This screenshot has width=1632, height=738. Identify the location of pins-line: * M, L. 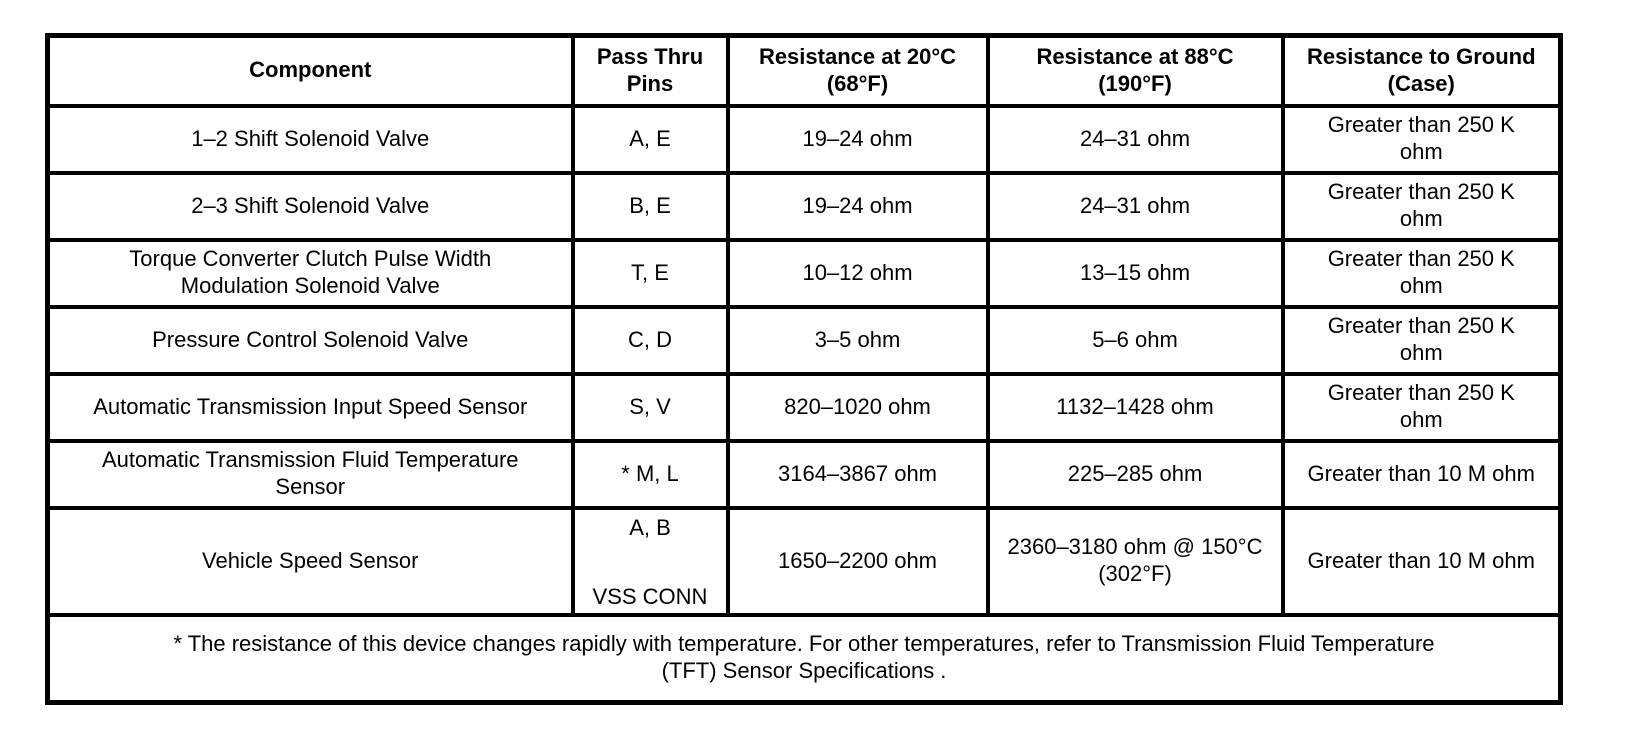
(650, 473).